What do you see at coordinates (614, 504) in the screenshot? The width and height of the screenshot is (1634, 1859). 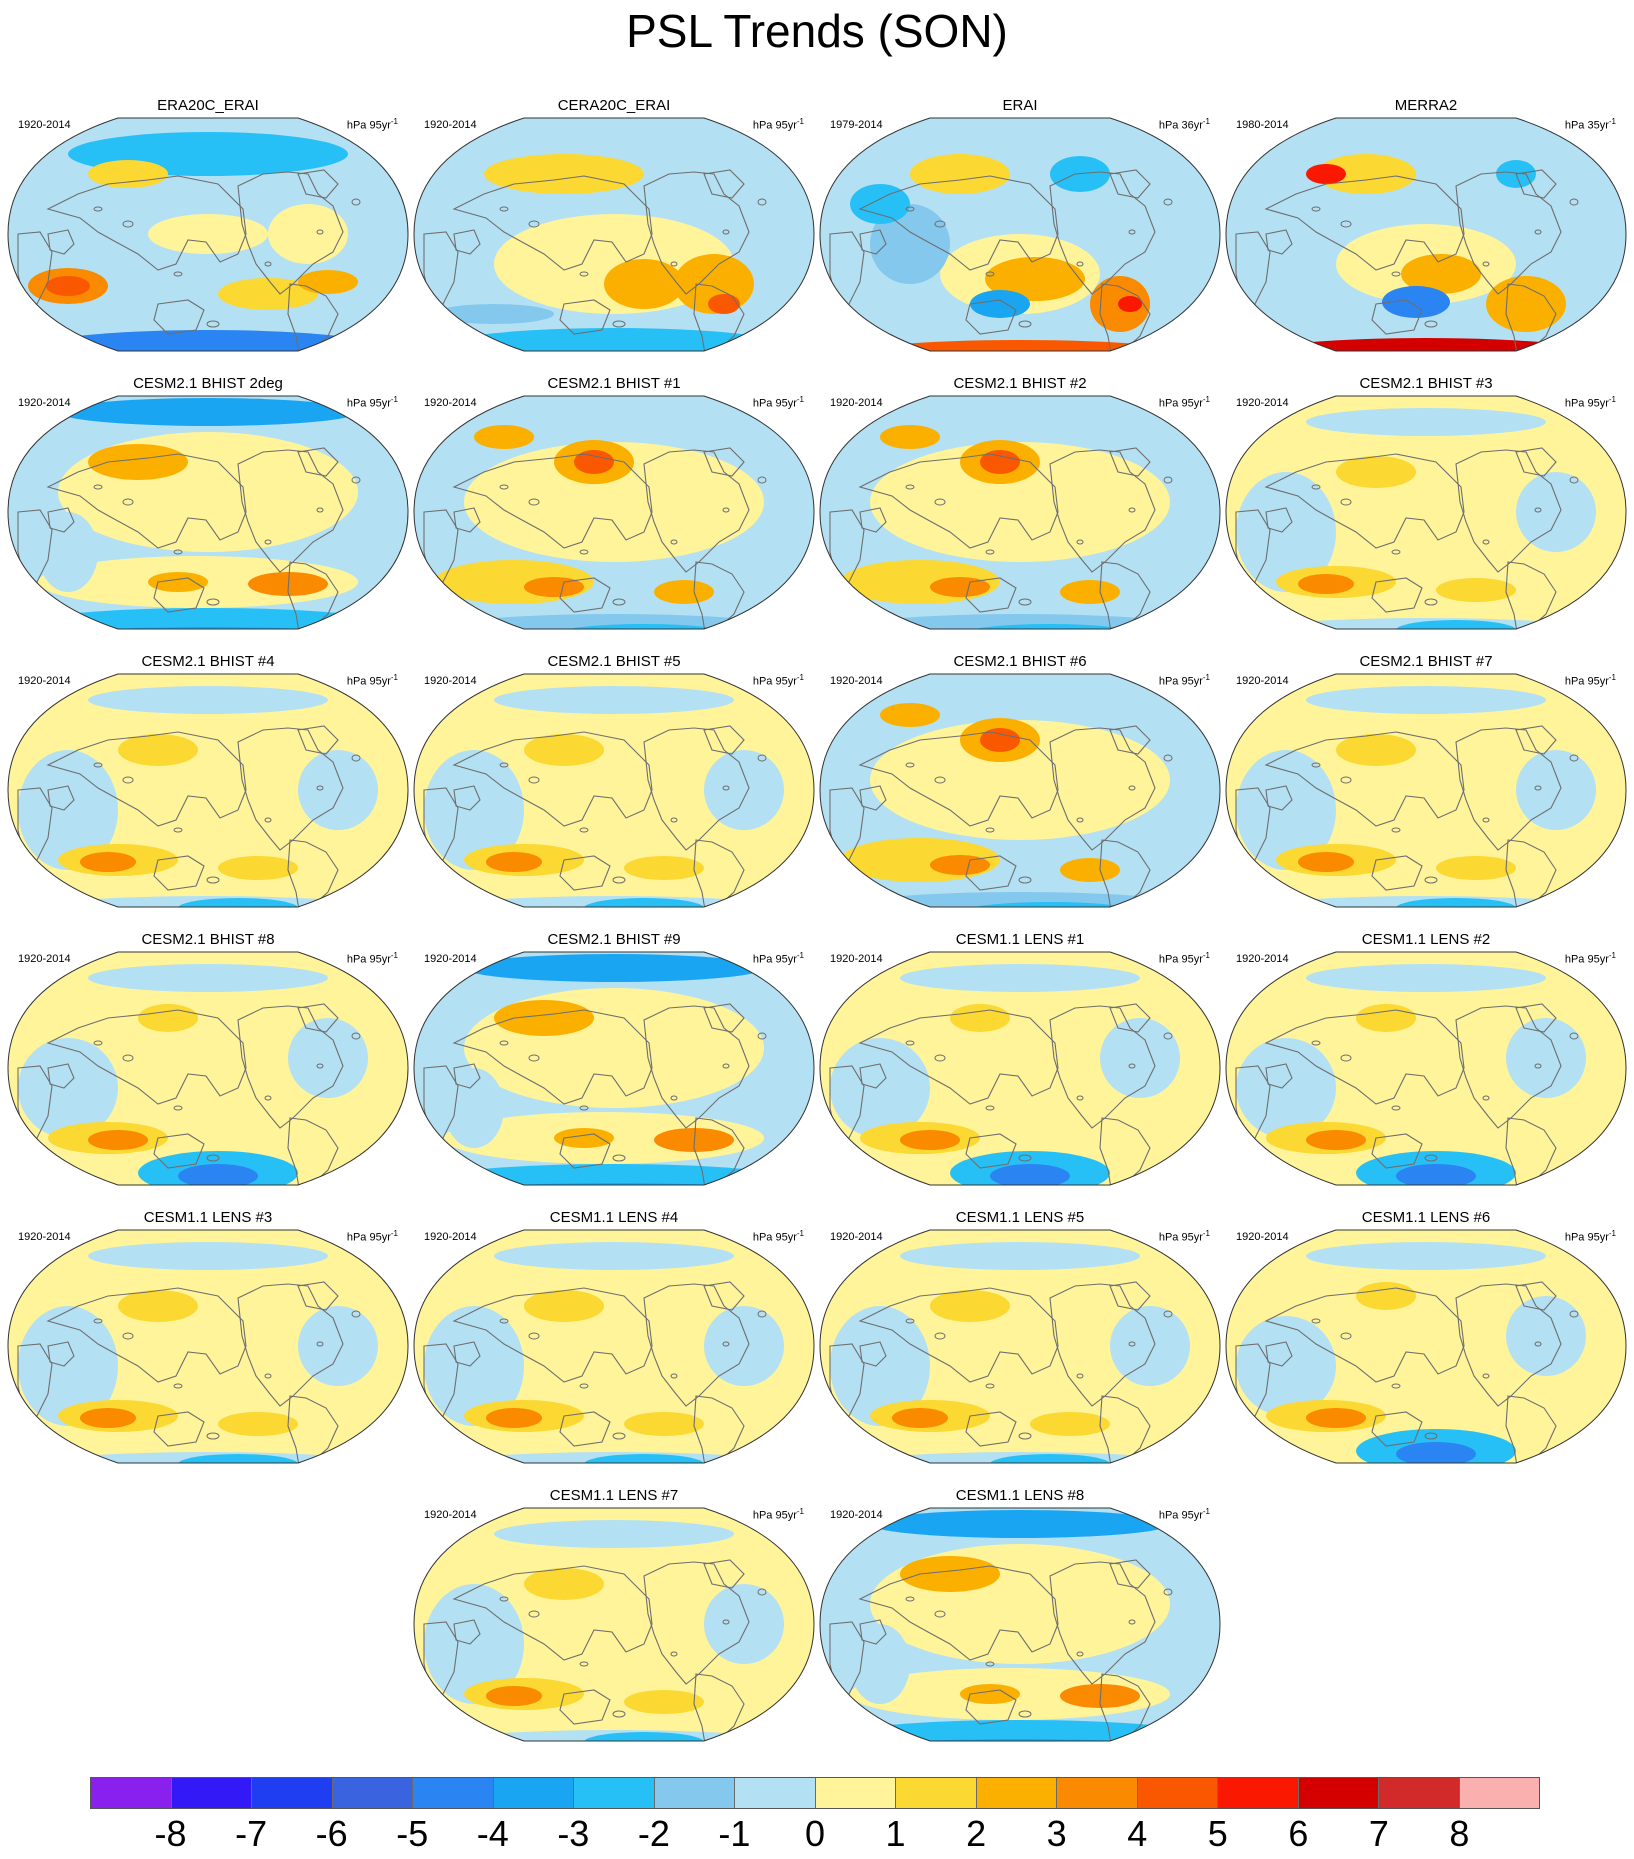 I see `map-panel: CESM2.1 BHIST #1 1920-2014 hPa 95yr-1` at bounding box center [614, 504].